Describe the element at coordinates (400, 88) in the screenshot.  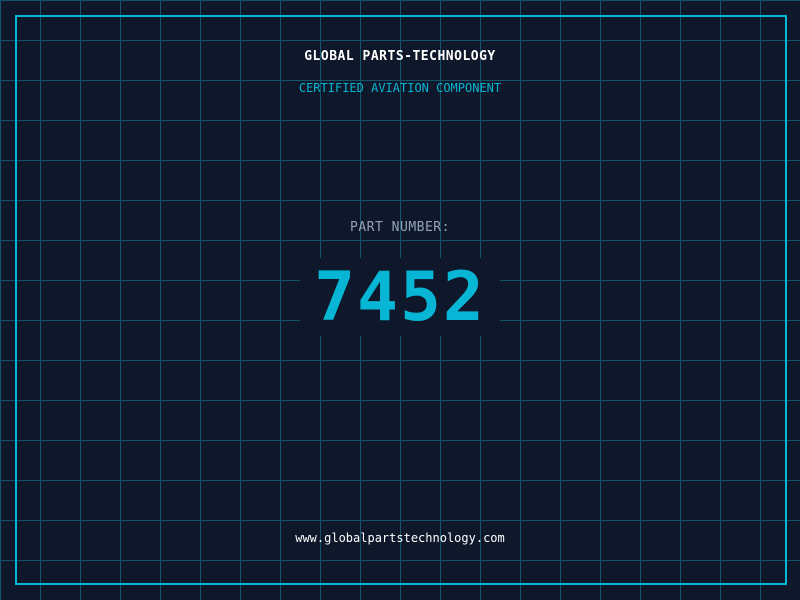
I see `certification-subtitle: CERTIFIED AVIATION COMPONENT` at that location.